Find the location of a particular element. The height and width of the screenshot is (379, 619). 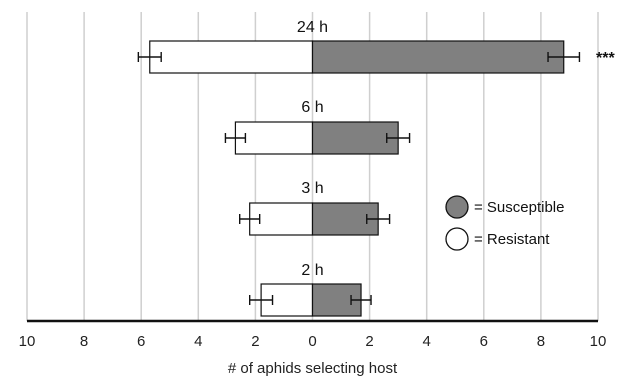

significance-marker-0: *** is located at coordinates (605, 58).